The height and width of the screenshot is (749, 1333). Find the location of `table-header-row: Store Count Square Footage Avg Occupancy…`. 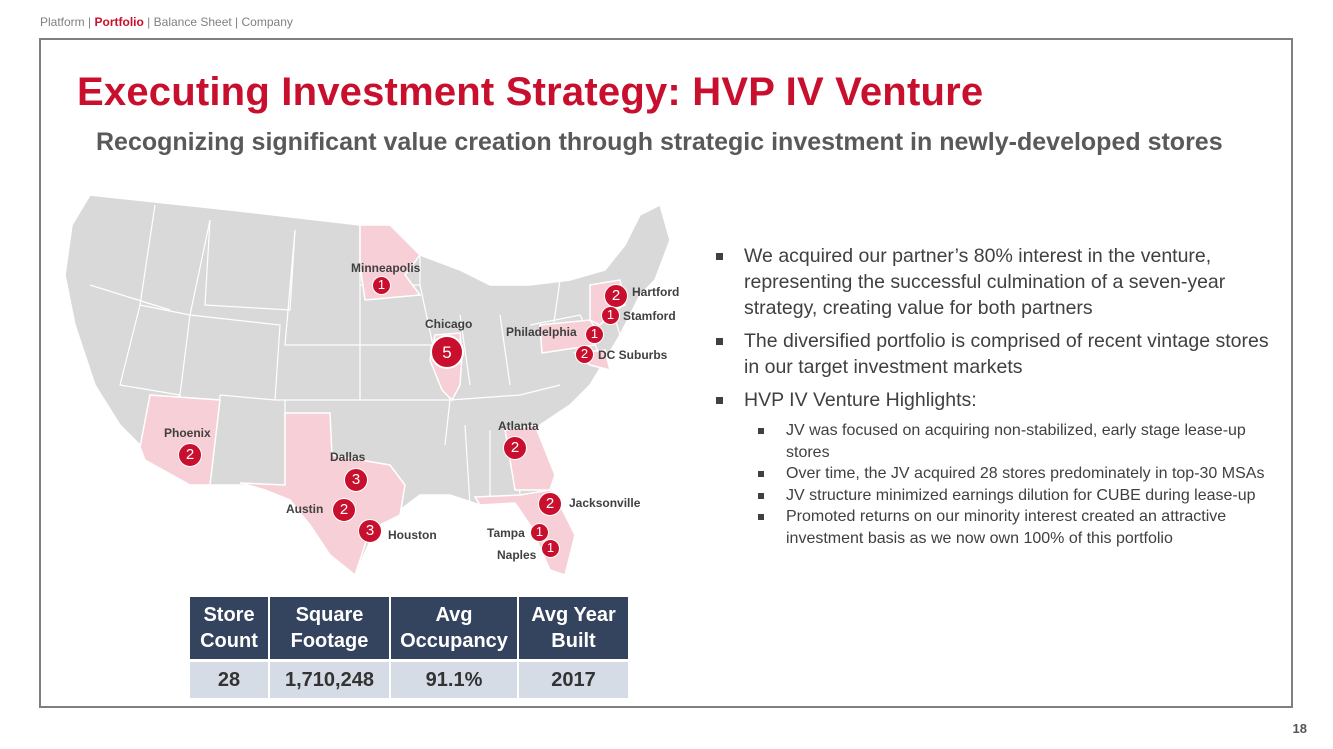

table-header-row: Store Count Square Footage Avg Occupancy… is located at coordinates (409, 628).